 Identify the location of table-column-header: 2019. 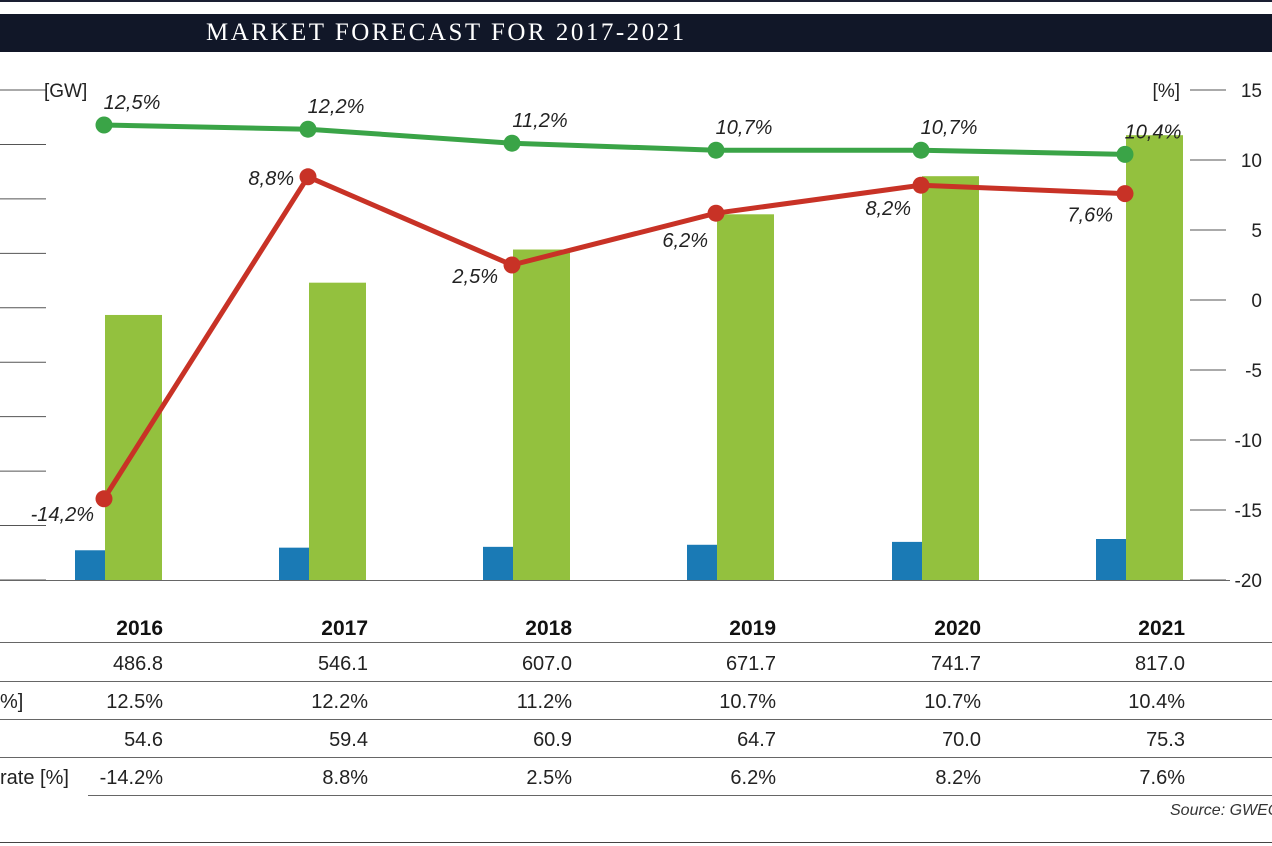
(752, 628).